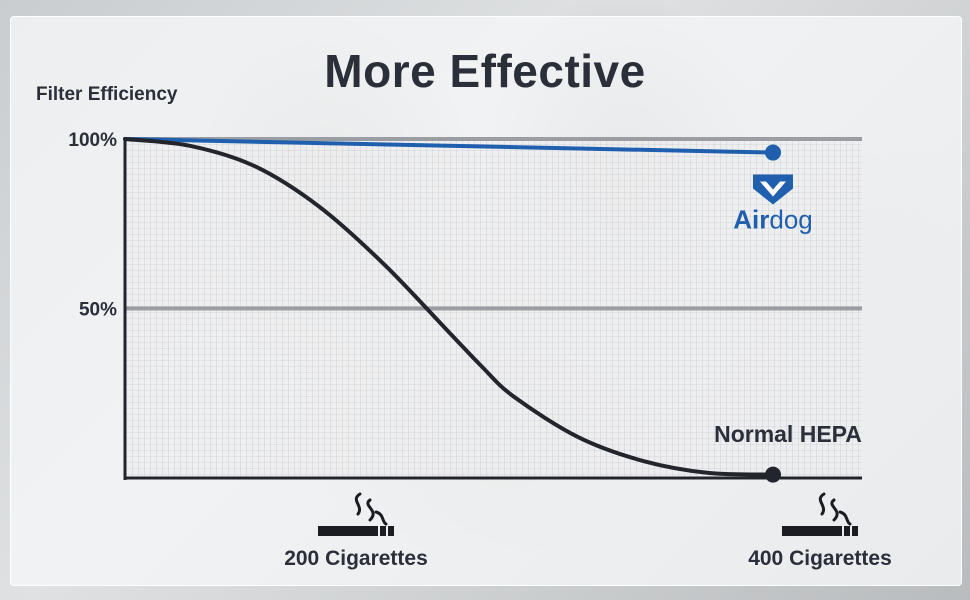 The height and width of the screenshot is (600, 970). Describe the element at coordinates (485, 71) in the screenshot. I see `chart-title: More Effective` at that location.